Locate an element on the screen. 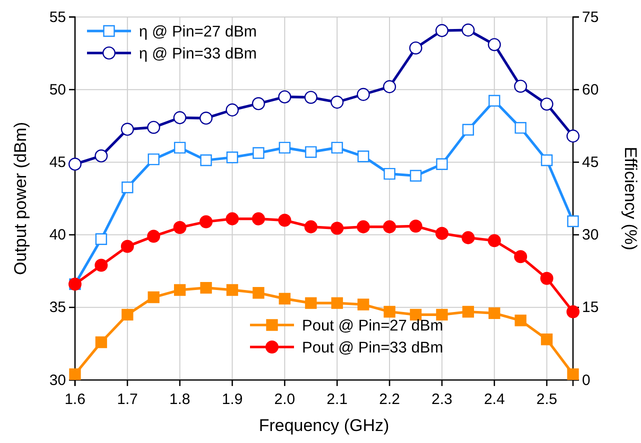 The width and height of the screenshot is (641, 443). x-tick-label: 2.0 is located at coordinates (285, 399).